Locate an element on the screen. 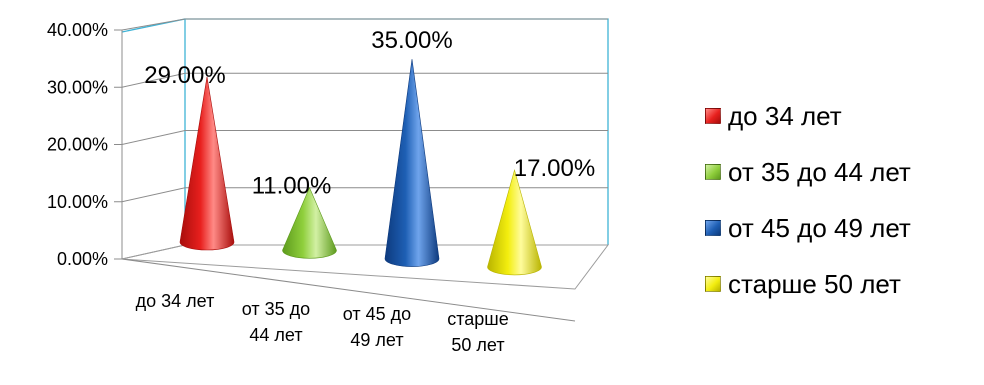 The width and height of the screenshot is (984, 385). legend-item: от 35 до 44 лет is located at coordinates (808, 172).